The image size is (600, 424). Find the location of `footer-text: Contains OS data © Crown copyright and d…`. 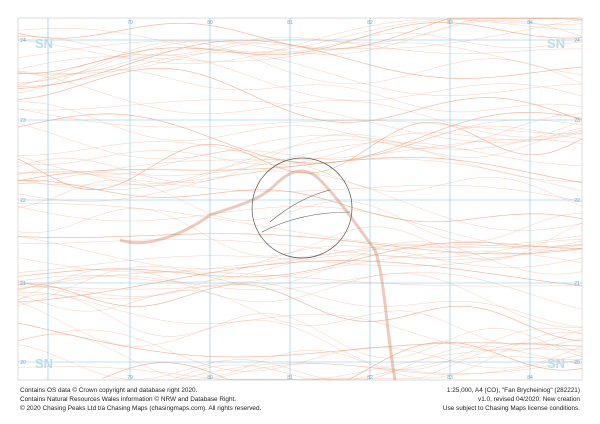

footer-text: Contains OS data © Crown copyright and d… is located at coordinates (109, 390).